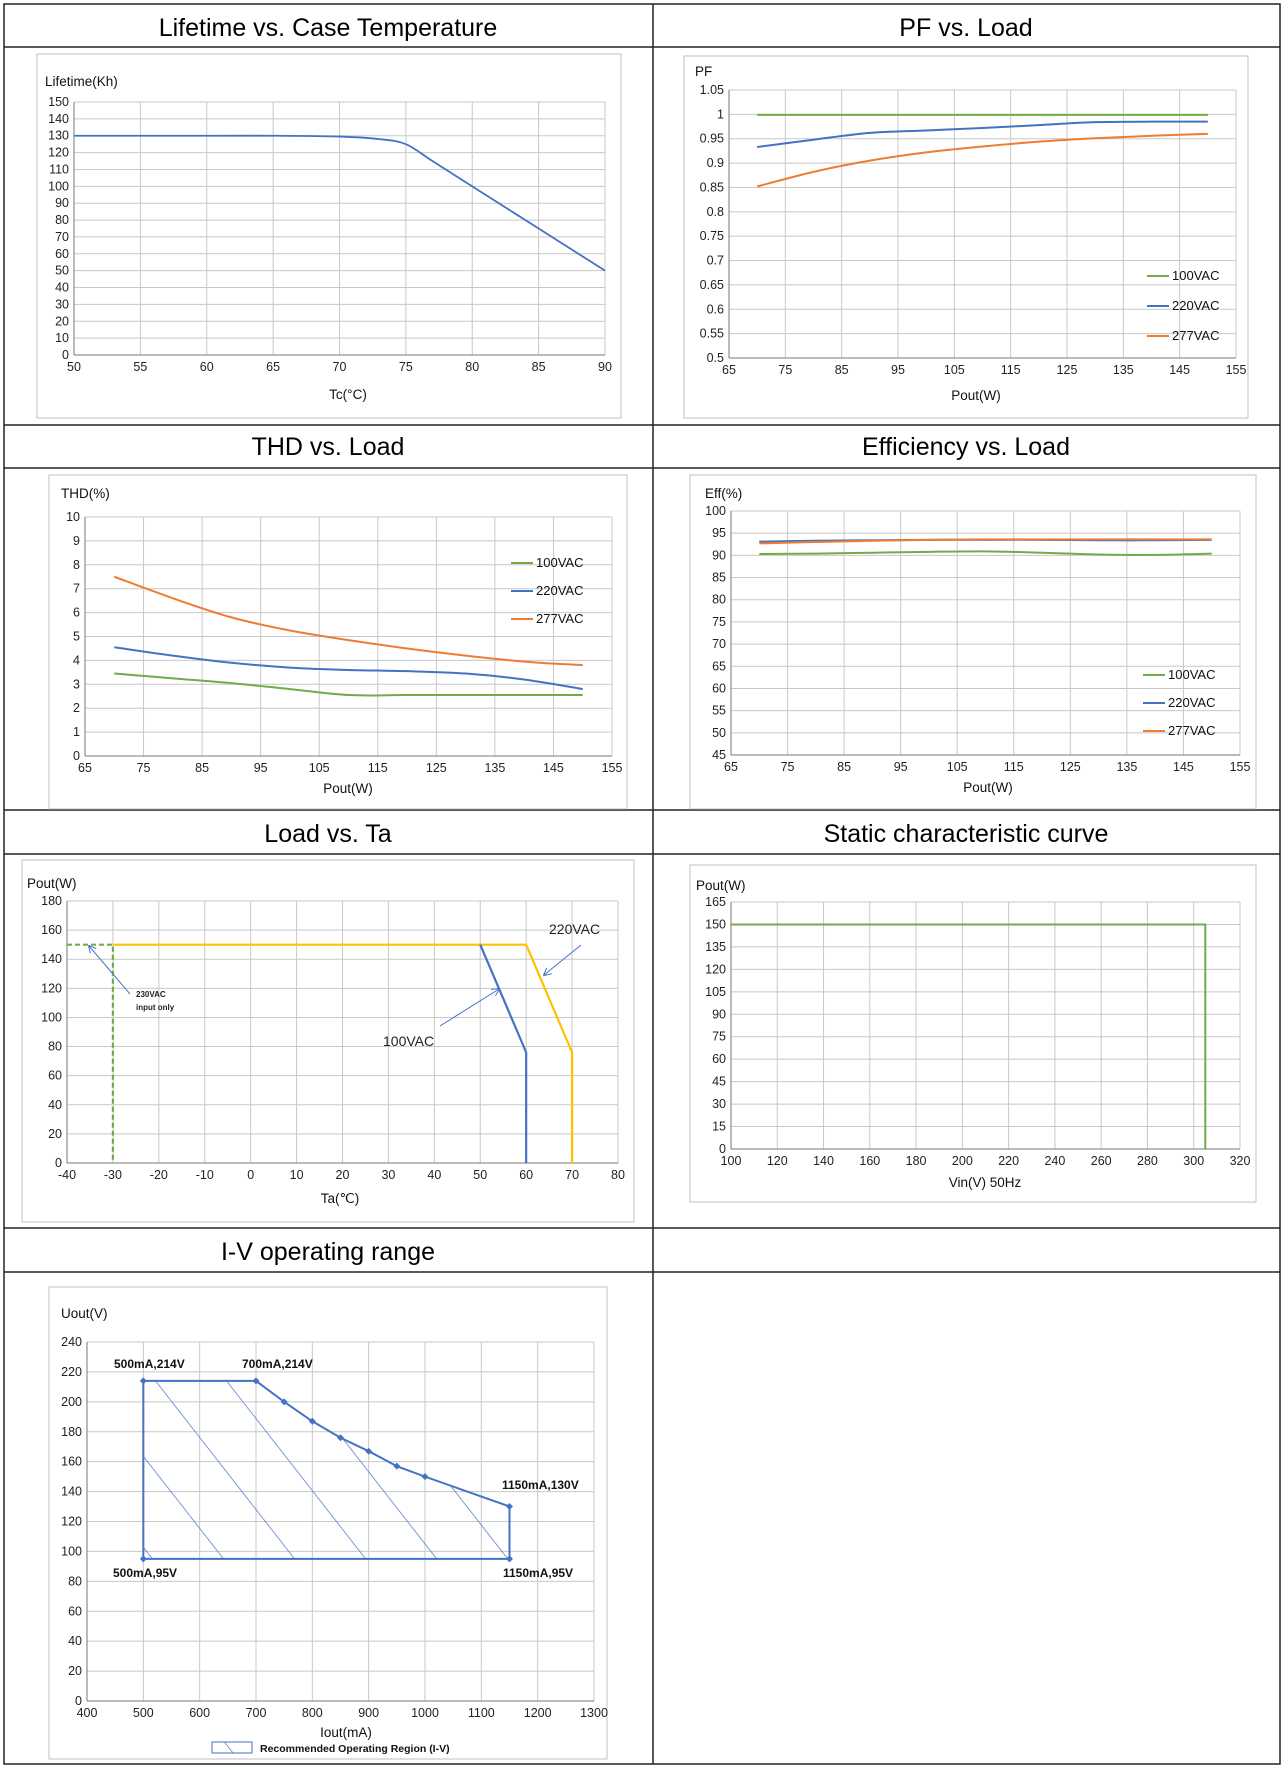  Describe the element at coordinates (966, 447) in the screenshot. I see `chart-title: Efficiency vs. Load` at that location.